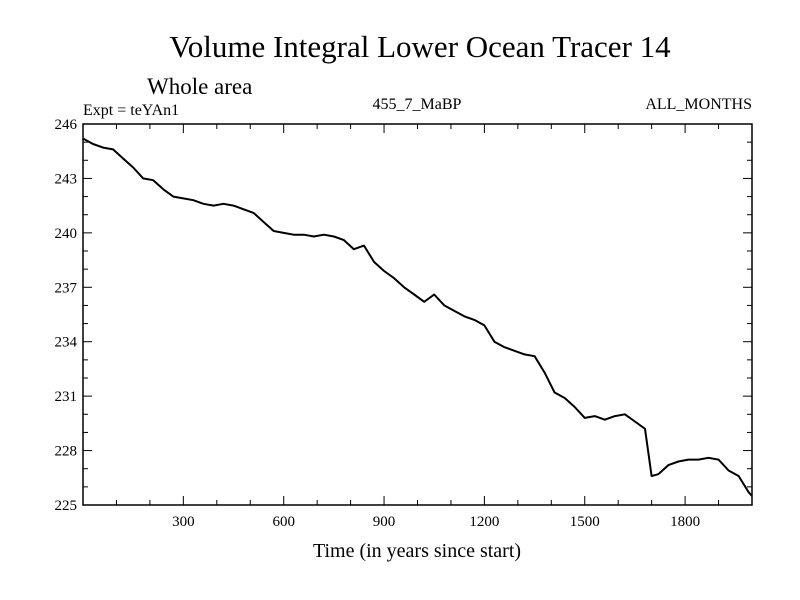 This screenshot has width=800, height=600. I want to click on chart-subtitle: Whole area, so click(199, 86).